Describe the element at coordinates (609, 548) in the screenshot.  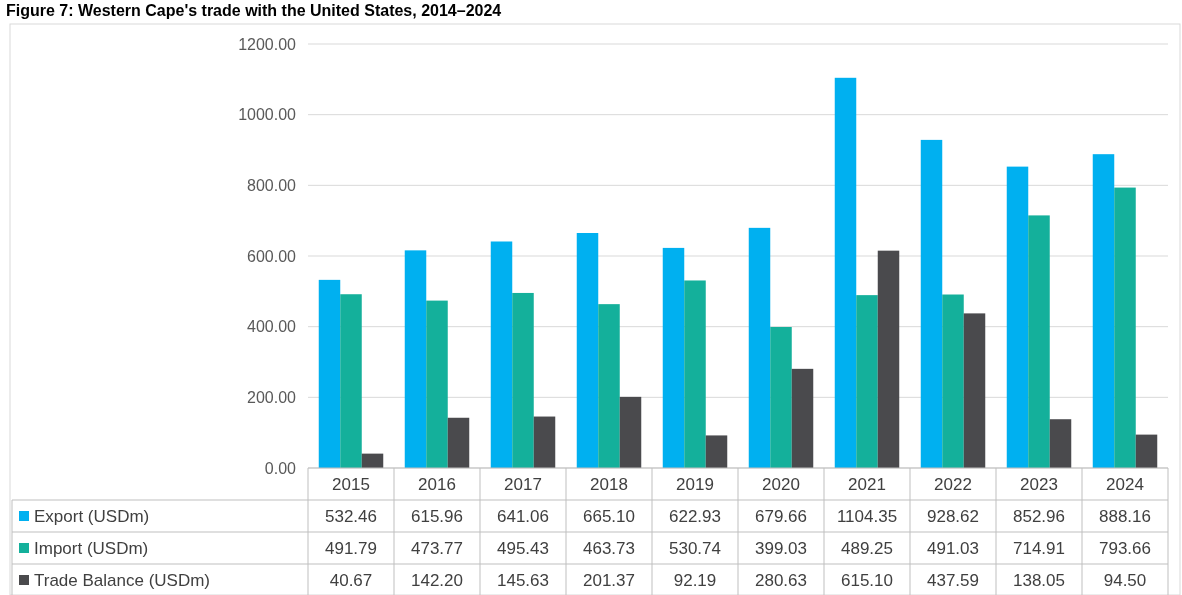
I see `data-label: 463.73` at that location.